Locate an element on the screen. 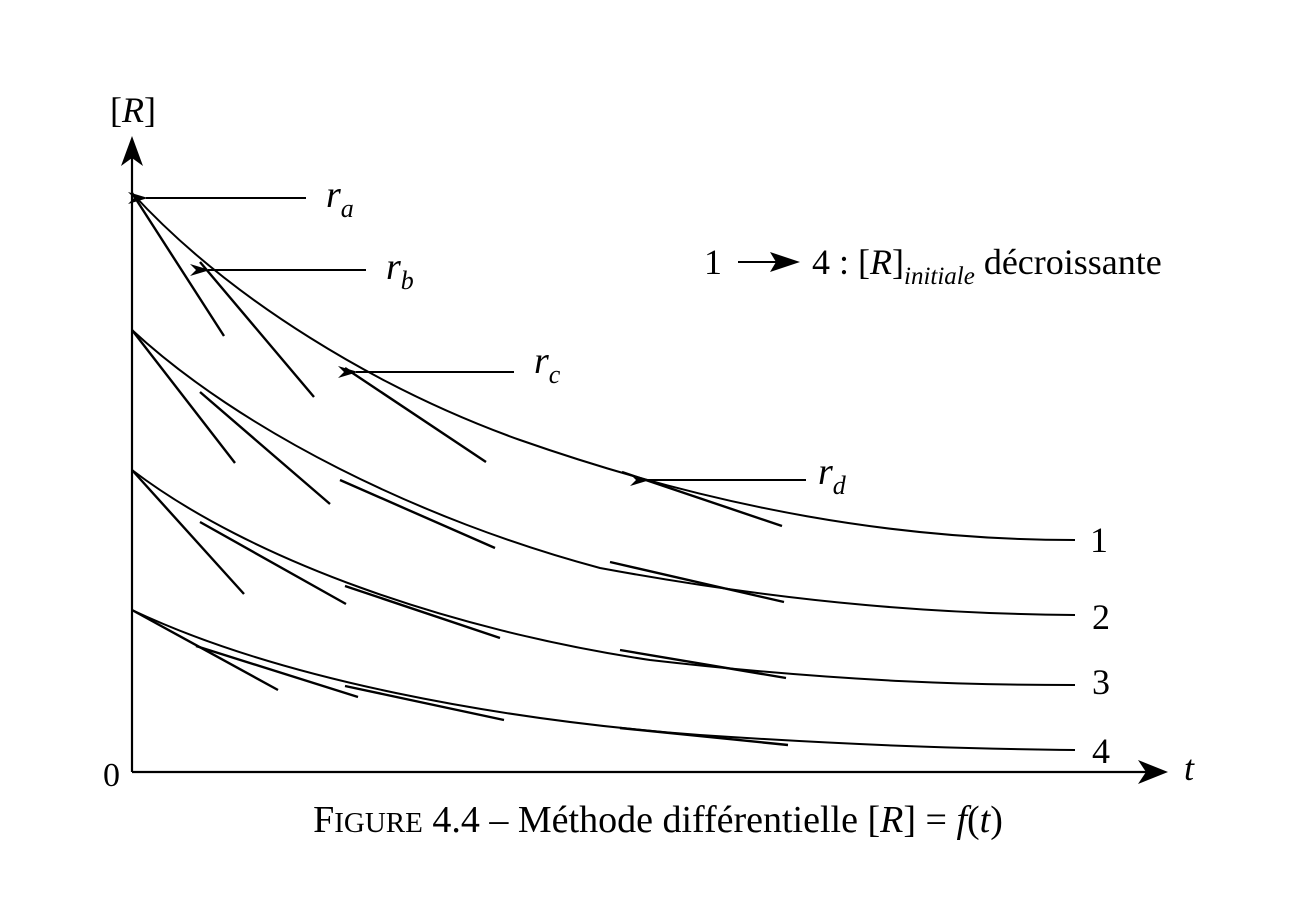 This screenshot has width=1316, height=900. y-axis-arrowhead is located at coordinates (132, 151).